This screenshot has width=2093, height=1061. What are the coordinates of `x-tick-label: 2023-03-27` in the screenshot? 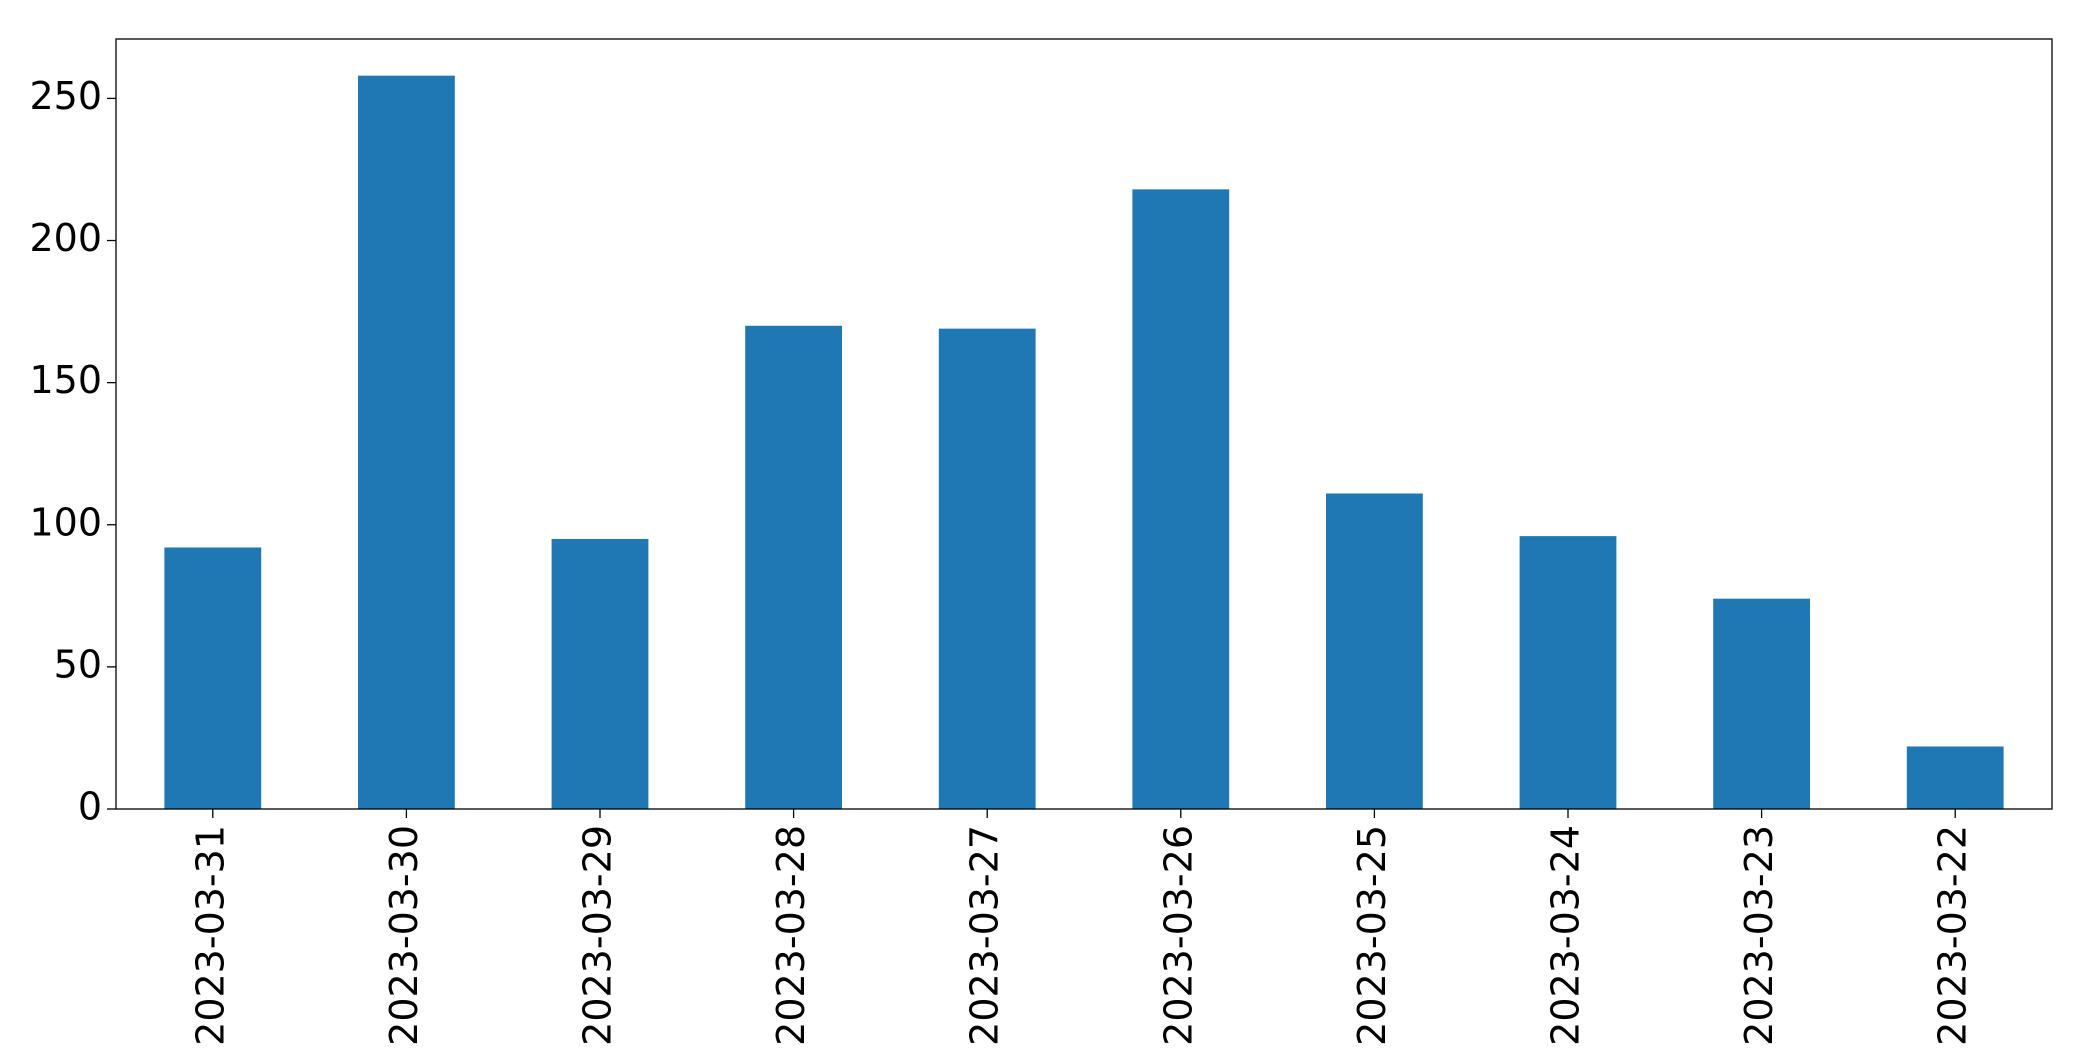 It's located at (985, 935).